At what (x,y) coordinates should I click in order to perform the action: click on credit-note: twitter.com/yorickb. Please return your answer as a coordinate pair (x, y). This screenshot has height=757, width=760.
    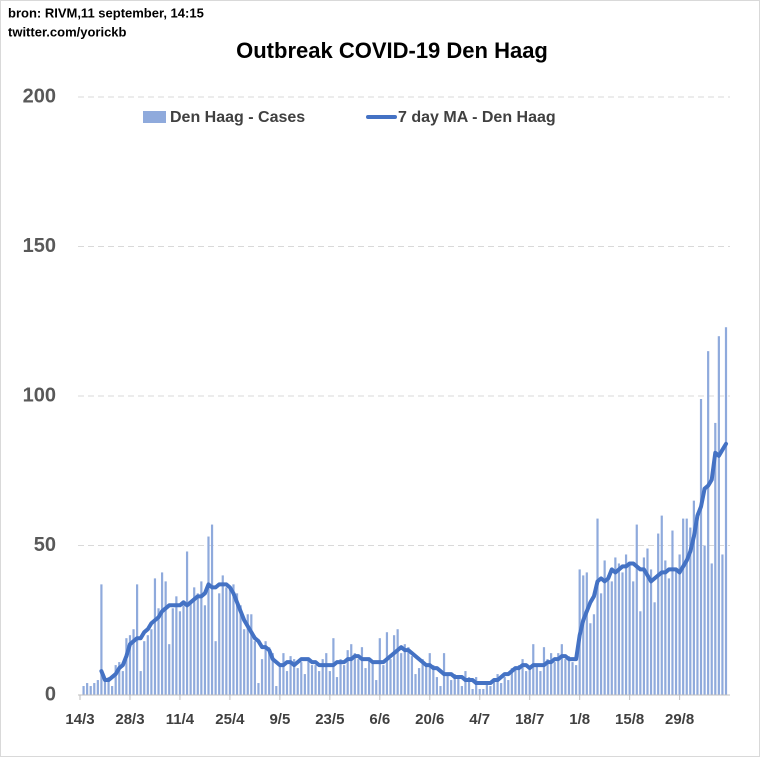
    Looking at the image, I should click on (67, 31).